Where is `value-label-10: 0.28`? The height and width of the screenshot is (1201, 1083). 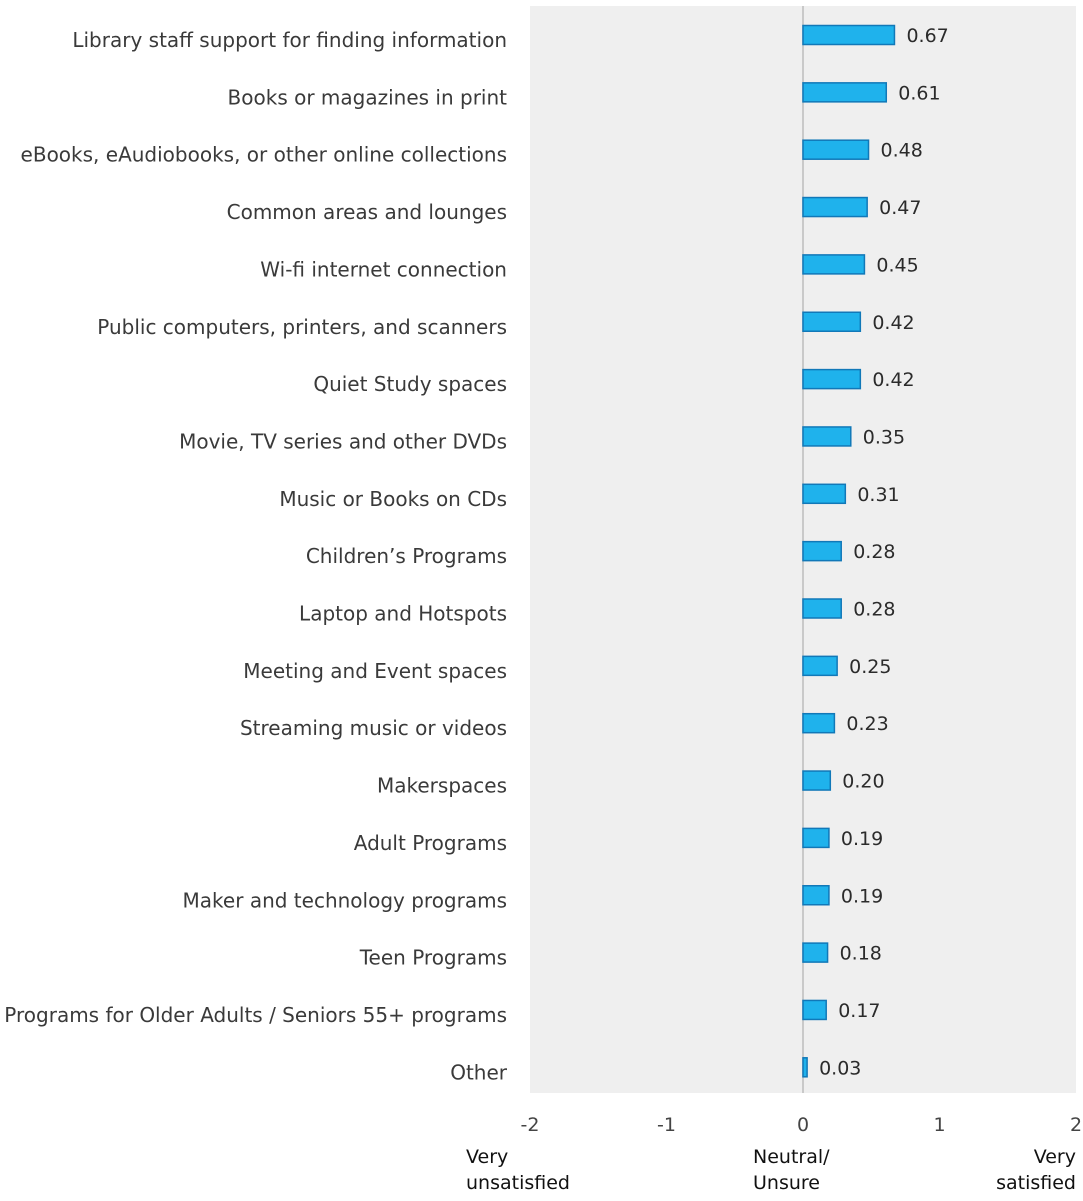 value-label-10: 0.28 is located at coordinates (874, 610).